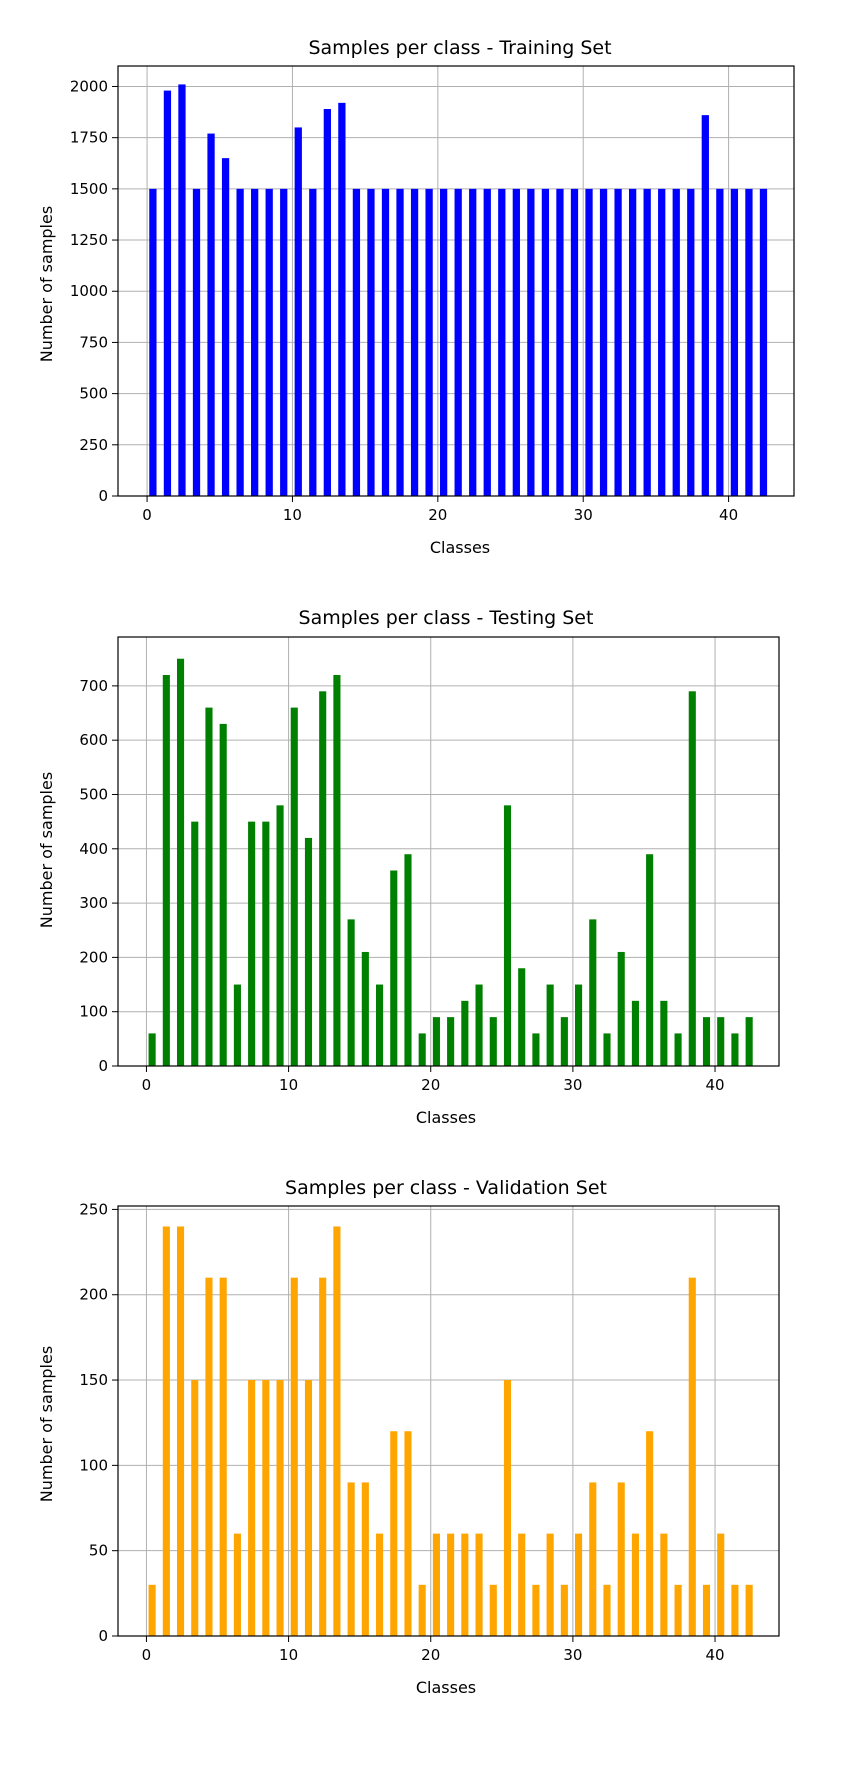 This screenshot has width=864, height=1780. I want to click on y-tick-label: 100, so click(93, 1012).